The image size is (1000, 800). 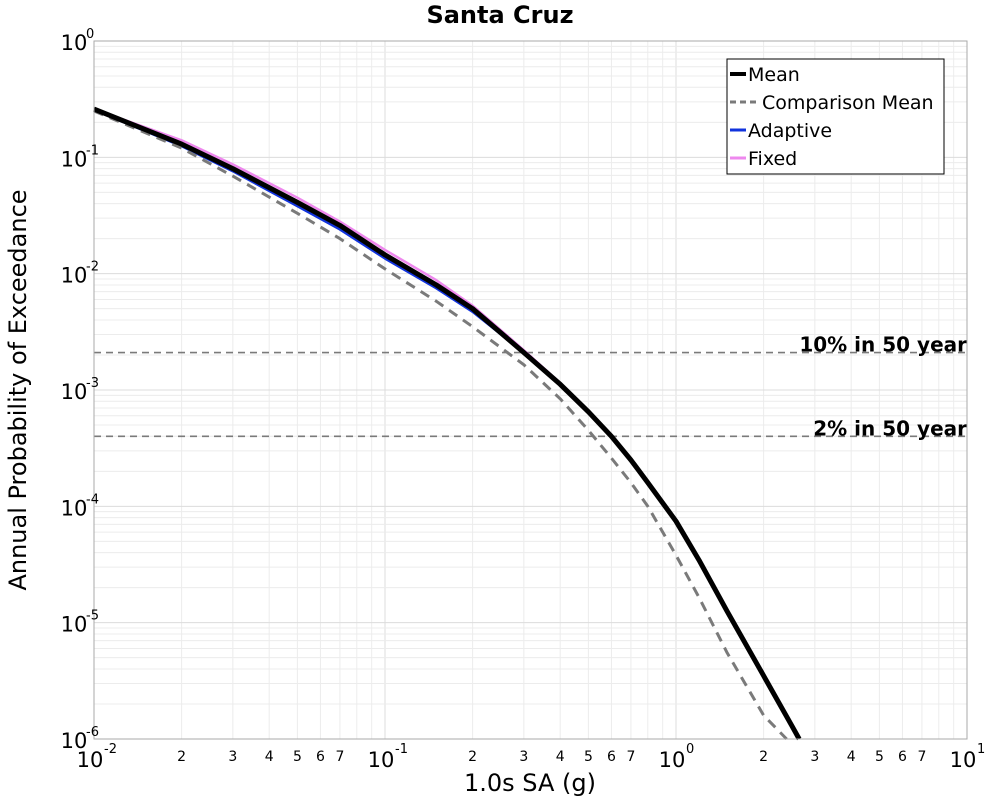 What do you see at coordinates (848, 103) in the screenshot?
I see `legend-label: Comparison Mean` at bounding box center [848, 103].